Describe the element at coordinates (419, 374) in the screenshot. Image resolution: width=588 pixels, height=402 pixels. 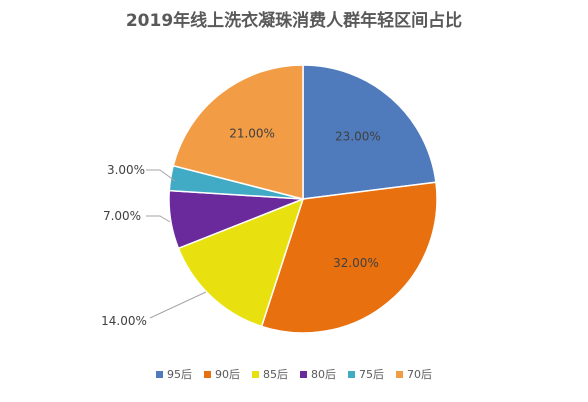
I see `legend-label: 70后` at that location.